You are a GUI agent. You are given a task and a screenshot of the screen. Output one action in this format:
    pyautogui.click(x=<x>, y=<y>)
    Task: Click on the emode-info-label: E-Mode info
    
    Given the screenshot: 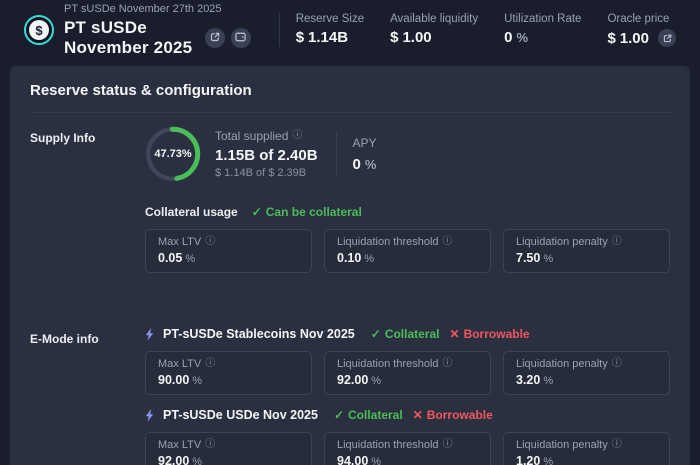 What is the action you would take?
    pyautogui.click(x=64, y=339)
    